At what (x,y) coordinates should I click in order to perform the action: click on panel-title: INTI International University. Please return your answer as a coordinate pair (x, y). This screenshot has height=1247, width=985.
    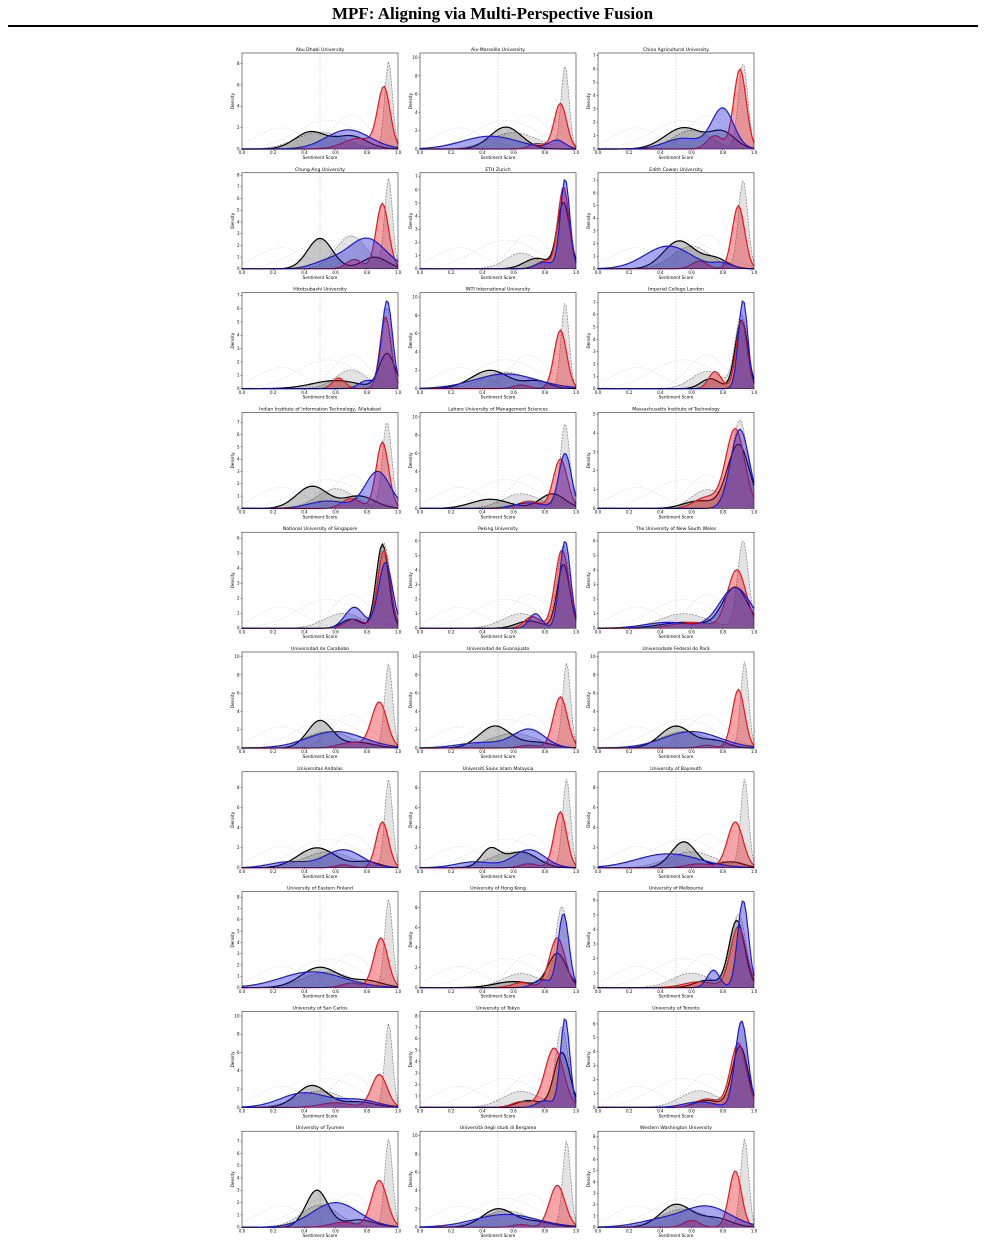
    Looking at the image, I should click on (498, 290).